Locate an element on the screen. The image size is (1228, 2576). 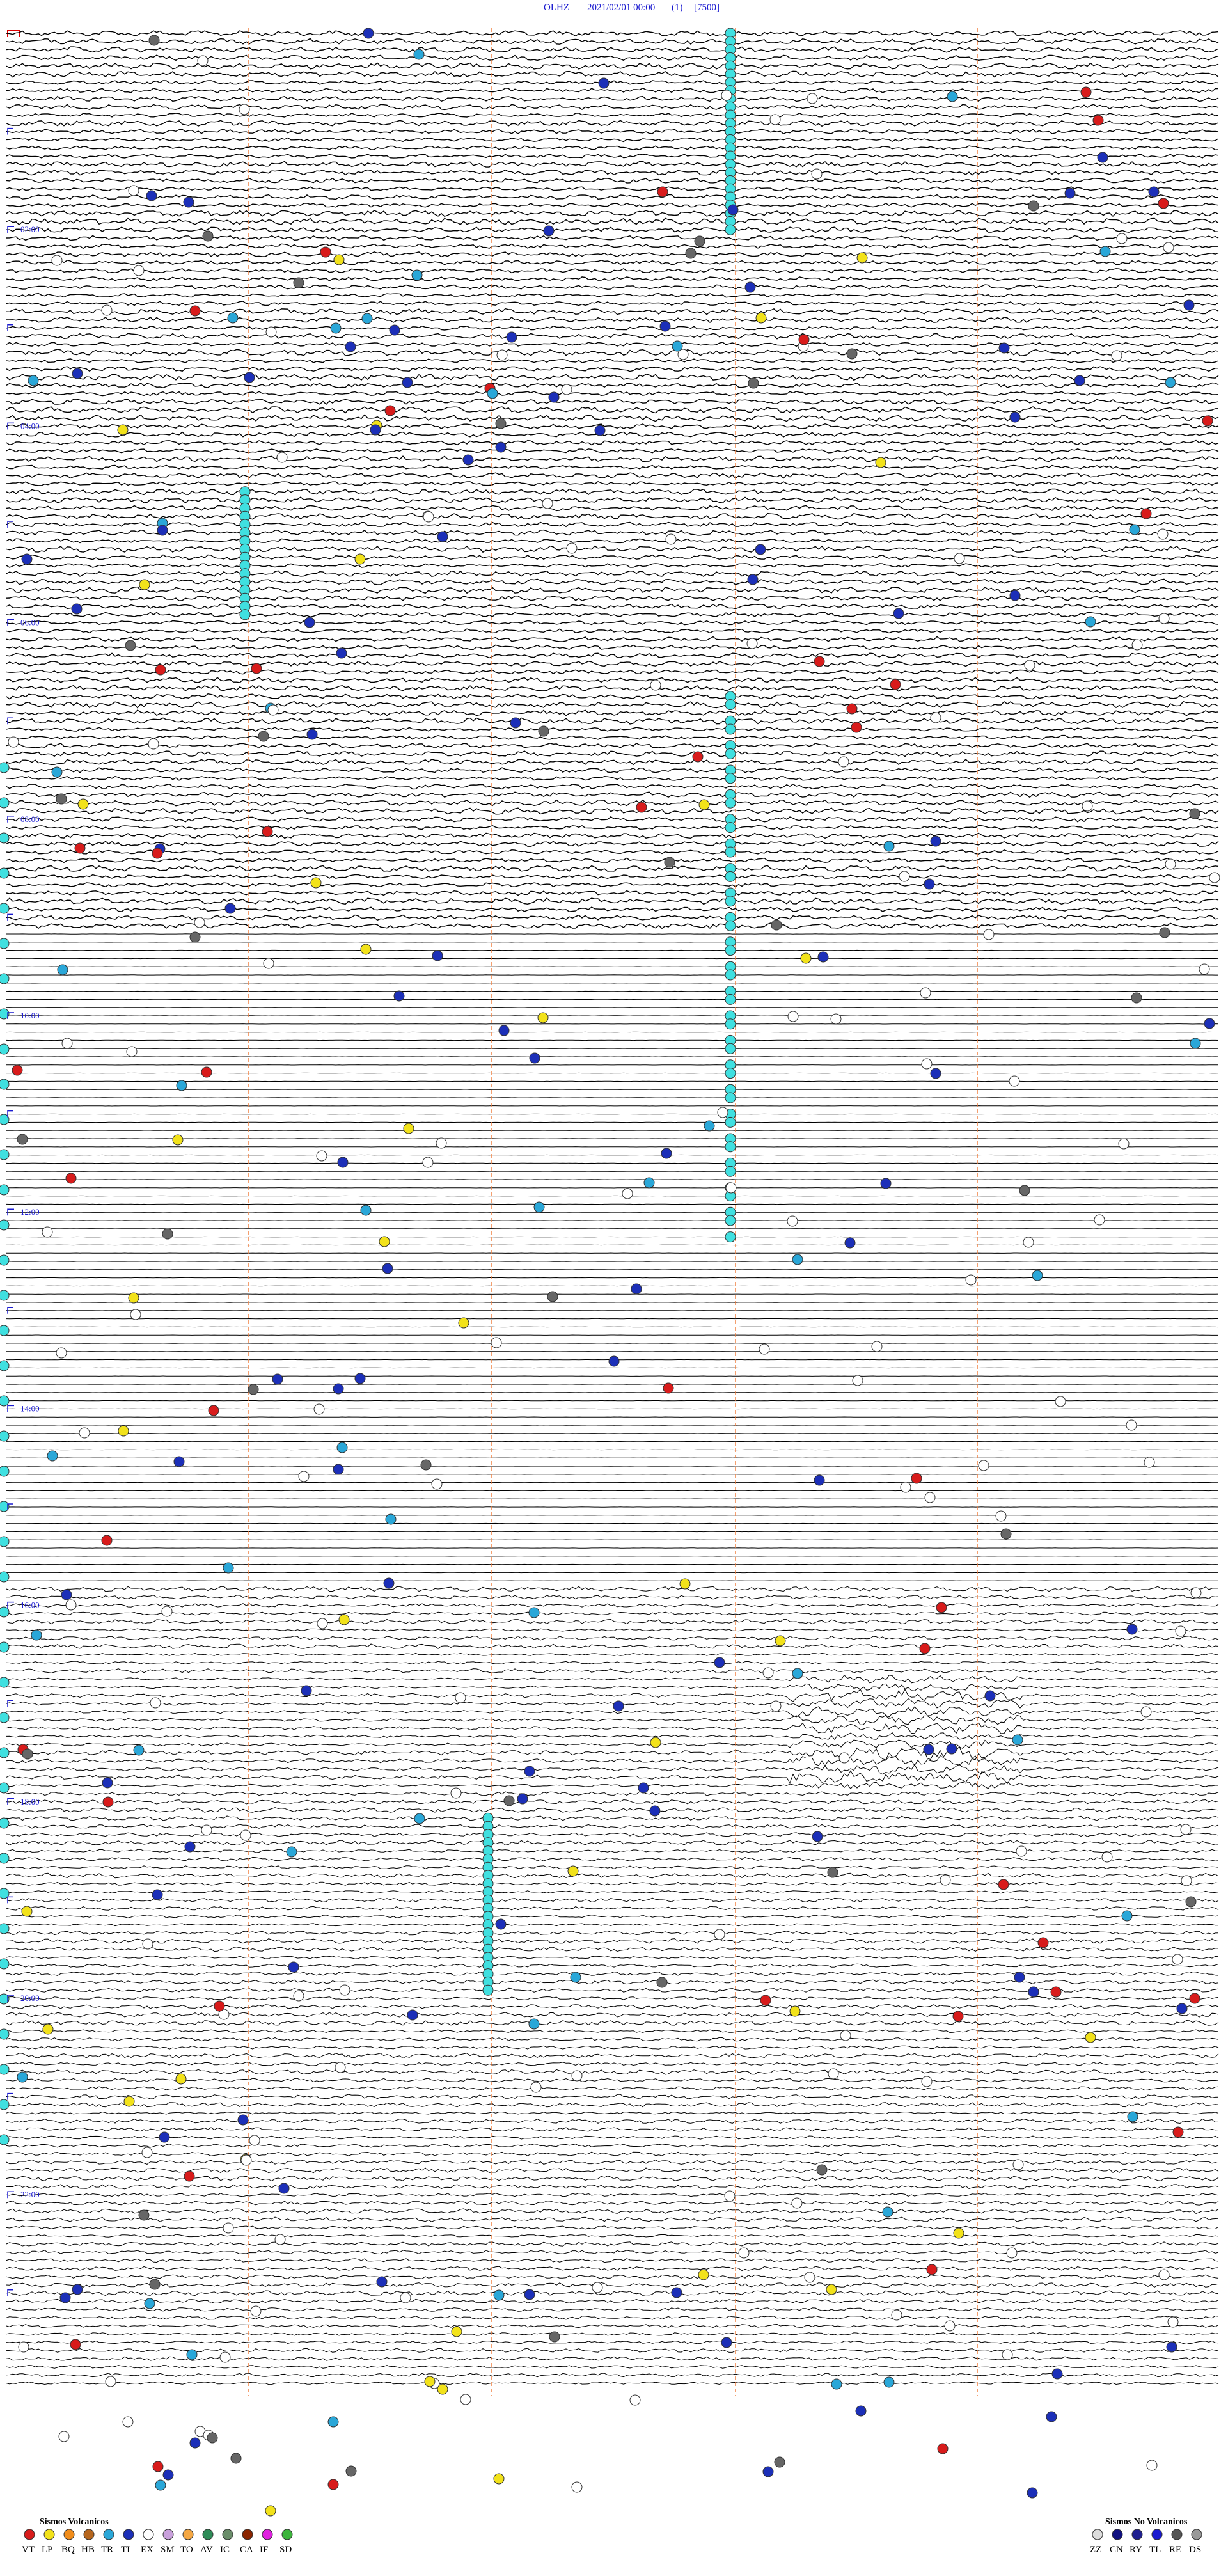
time-label: 16:00 is located at coordinates (30, 1605).